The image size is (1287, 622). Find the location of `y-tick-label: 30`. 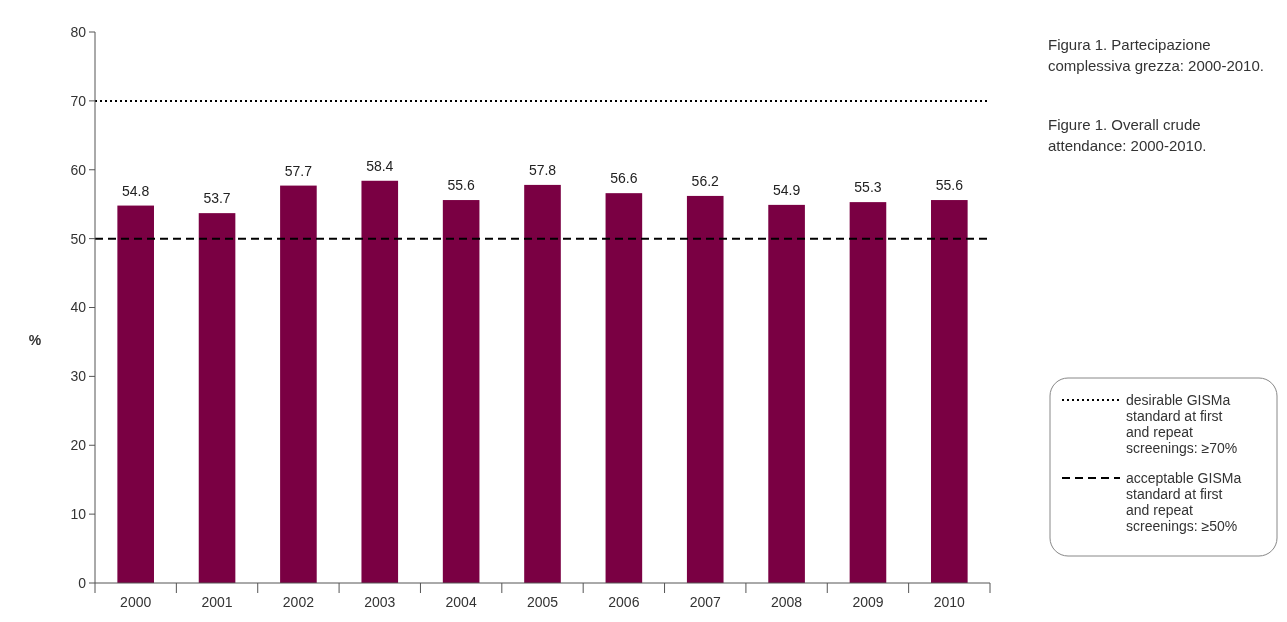

y-tick-label: 30 is located at coordinates (78, 376).